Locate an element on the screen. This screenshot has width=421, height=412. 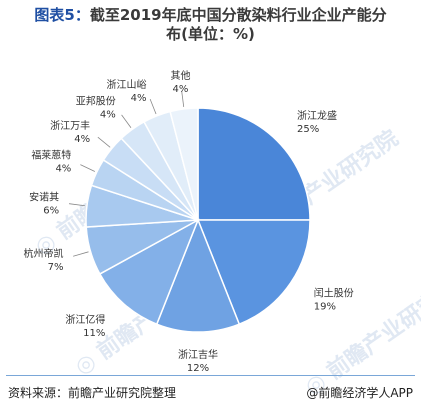
footer-divider is located at coordinates (210, 375).